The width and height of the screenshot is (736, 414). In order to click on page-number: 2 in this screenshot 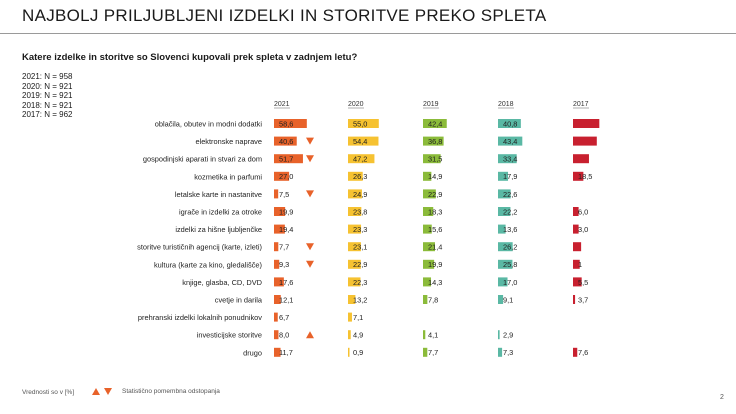, I will do `click(722, 397)`.